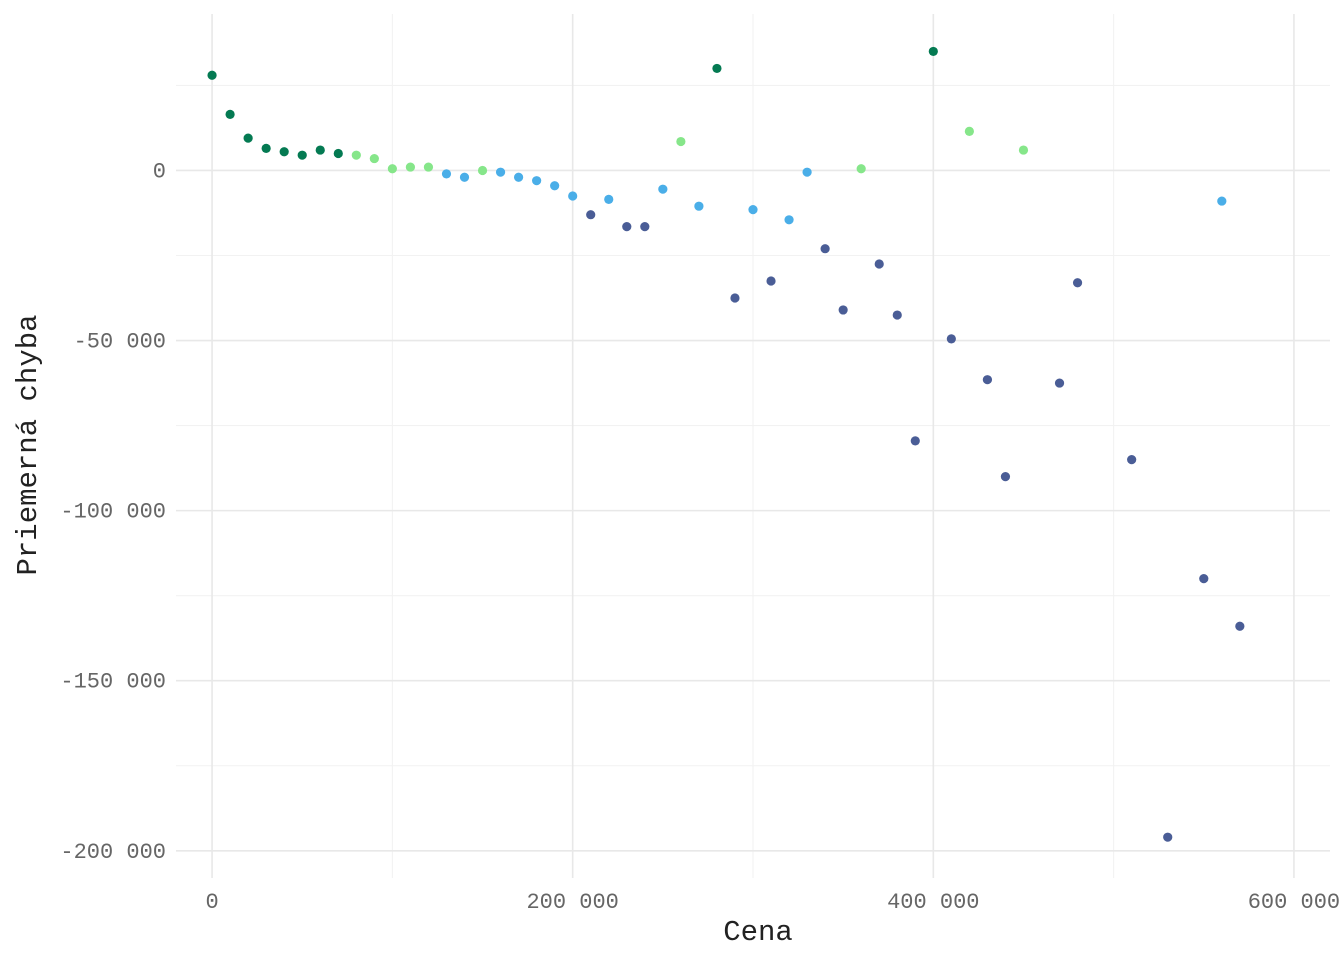  I want to click on y-tick-label: 0, so click(159, 171).